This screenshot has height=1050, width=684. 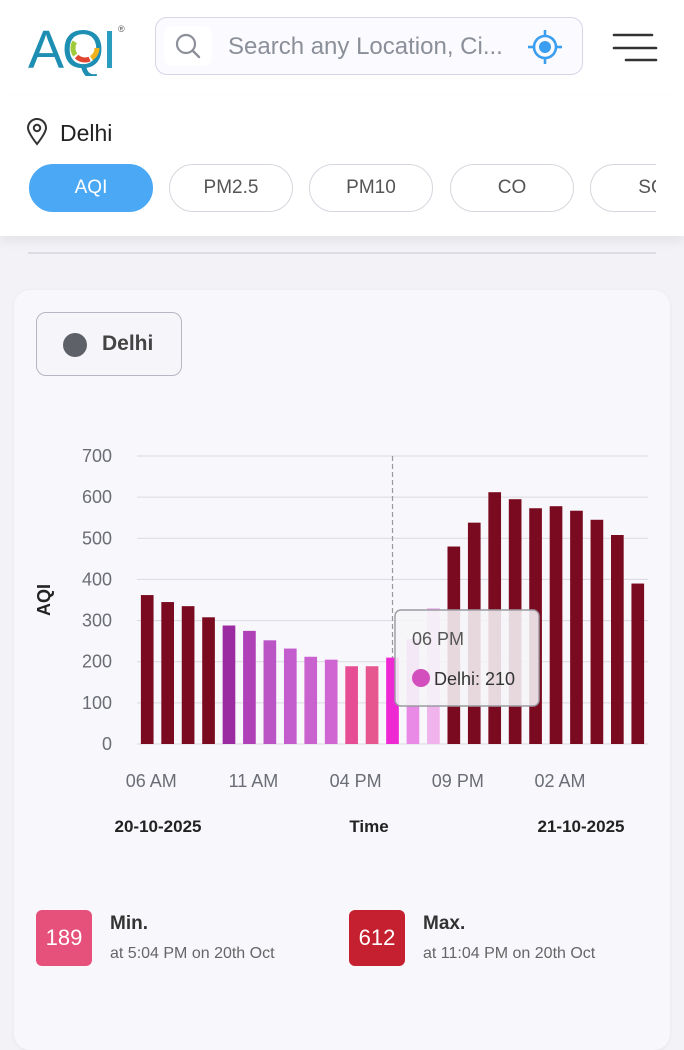 I want to click on tab-aqi: AQI, so click(x=91, y=188).